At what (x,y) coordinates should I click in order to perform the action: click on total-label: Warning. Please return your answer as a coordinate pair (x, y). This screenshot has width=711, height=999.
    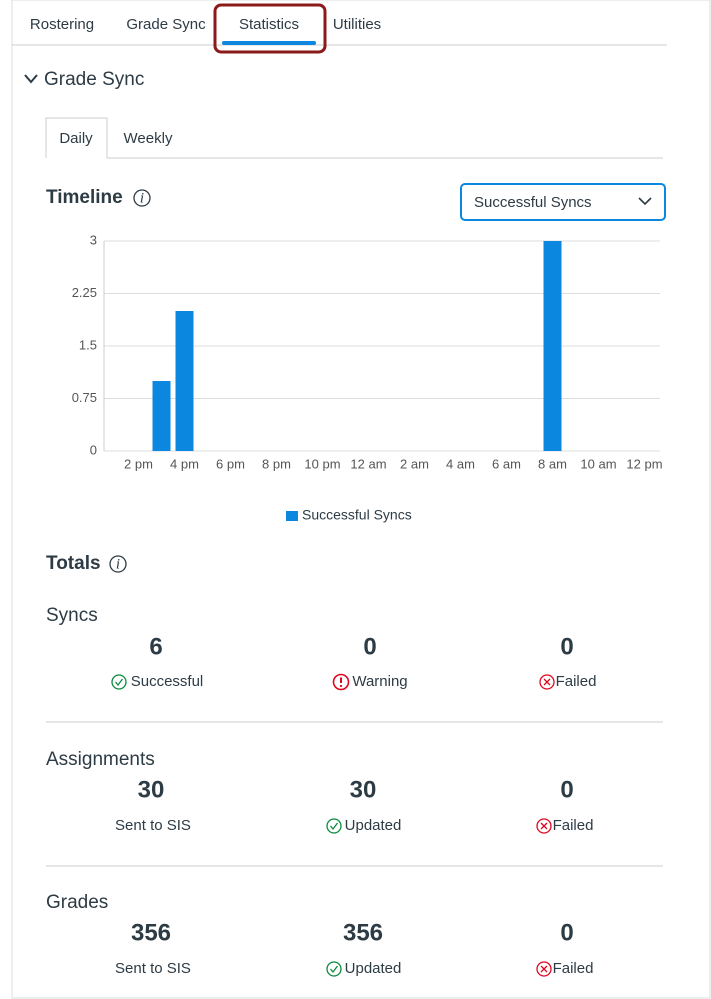
    Looking at the image, I should click on (379, 681).